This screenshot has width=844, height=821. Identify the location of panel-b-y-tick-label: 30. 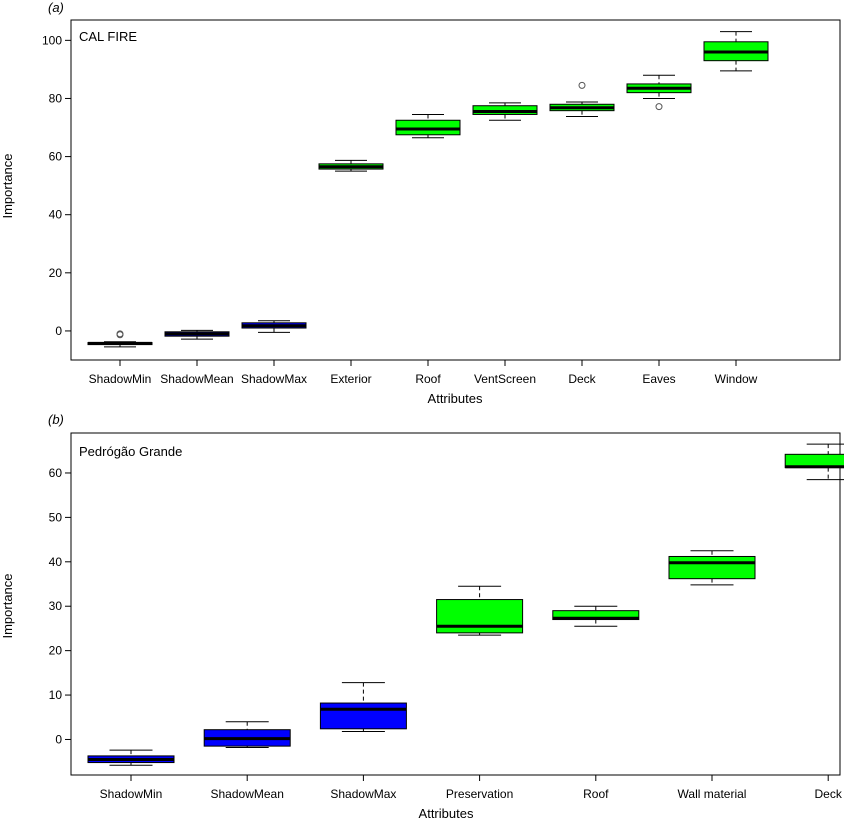
(56, 606).